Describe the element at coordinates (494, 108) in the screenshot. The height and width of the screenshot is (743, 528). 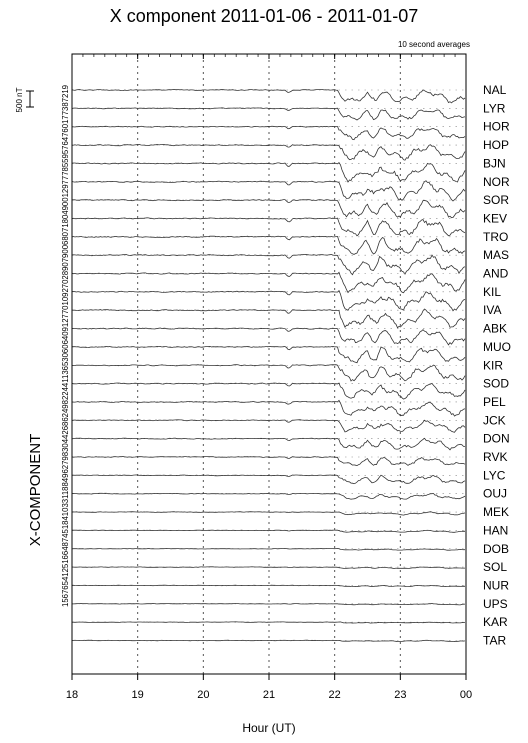
I see `station-label-lyr: LYR` at that location.